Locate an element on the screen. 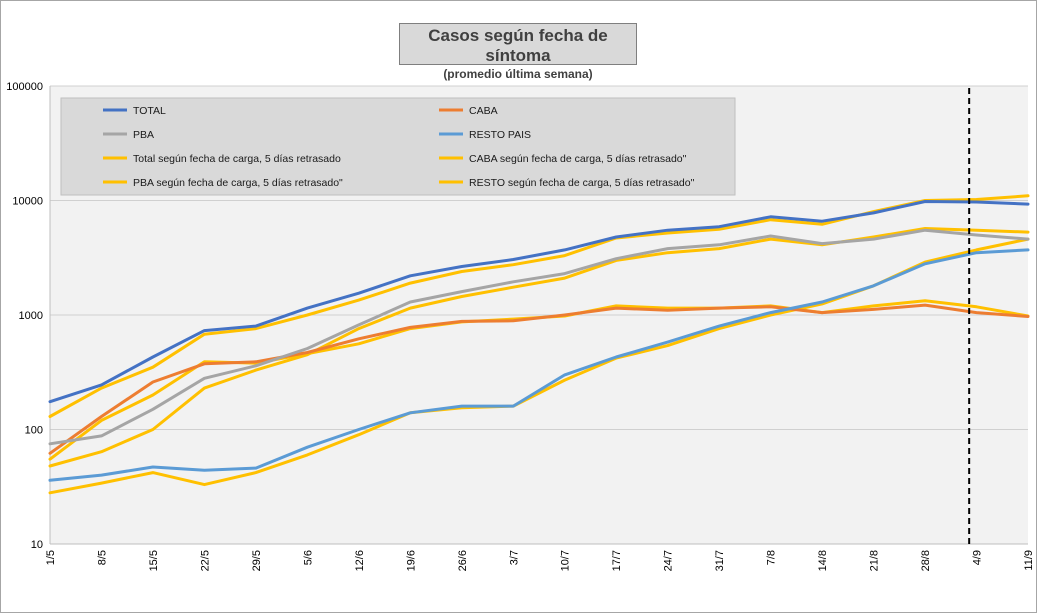 The height and width of the screenshot is (614, 1037). chart-title: Casos según fecha de síntoma is located at coordinates (518, 45).